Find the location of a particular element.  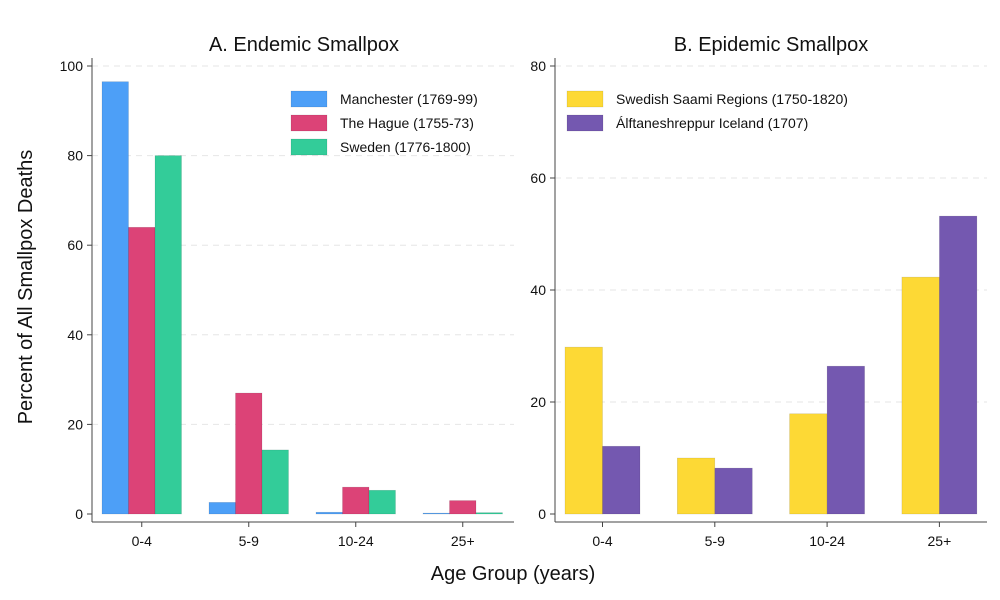

chart-title: B. Epidemic Smallpox is located at coordinates (771, 45).